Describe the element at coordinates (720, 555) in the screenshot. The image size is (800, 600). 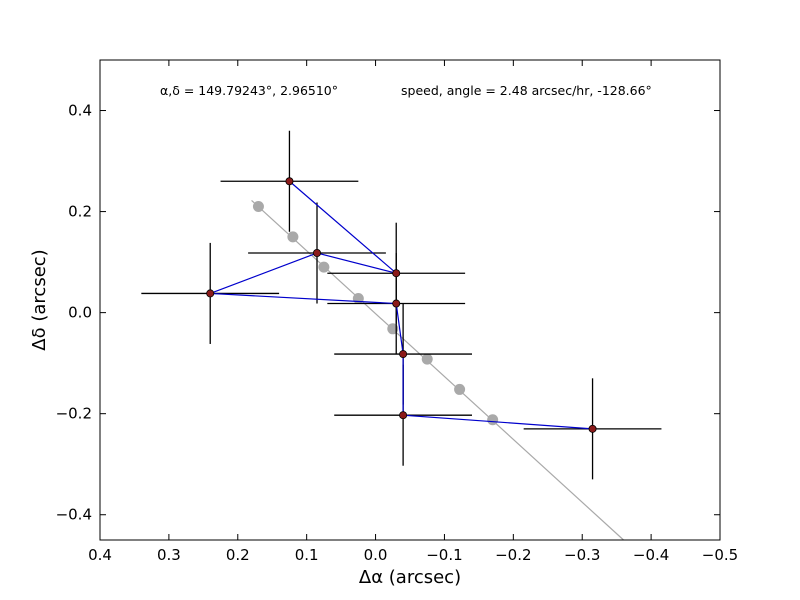
I see `x-tick-label-9: −0.5` at that location.